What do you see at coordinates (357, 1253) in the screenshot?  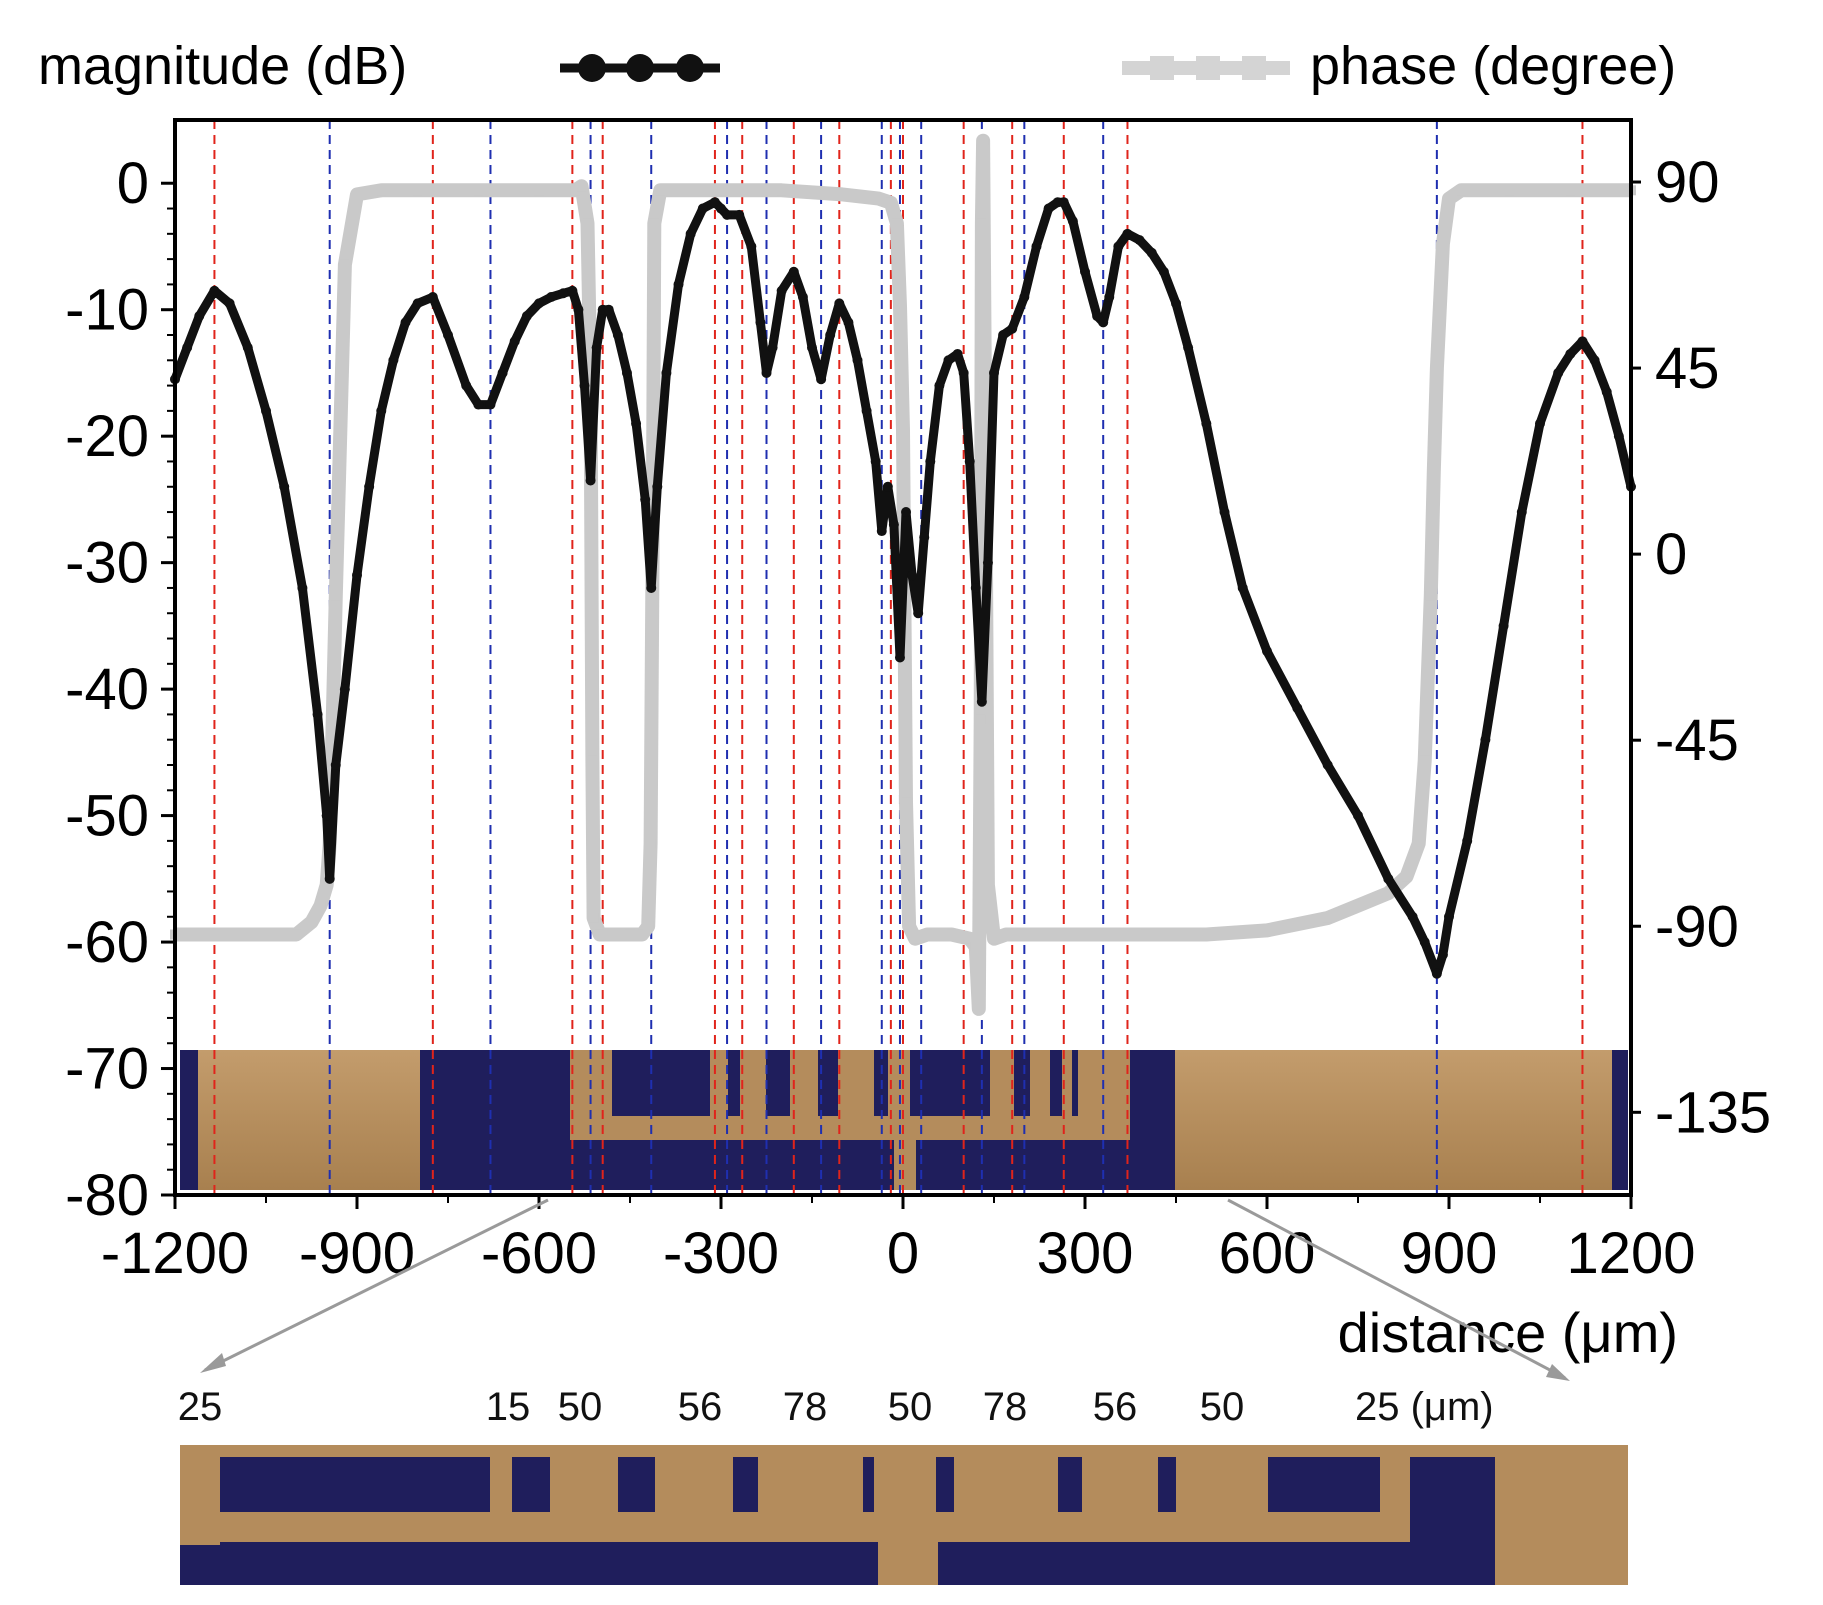 I see `x-tick-label-2: -900` at bounding box center [357, 1253].